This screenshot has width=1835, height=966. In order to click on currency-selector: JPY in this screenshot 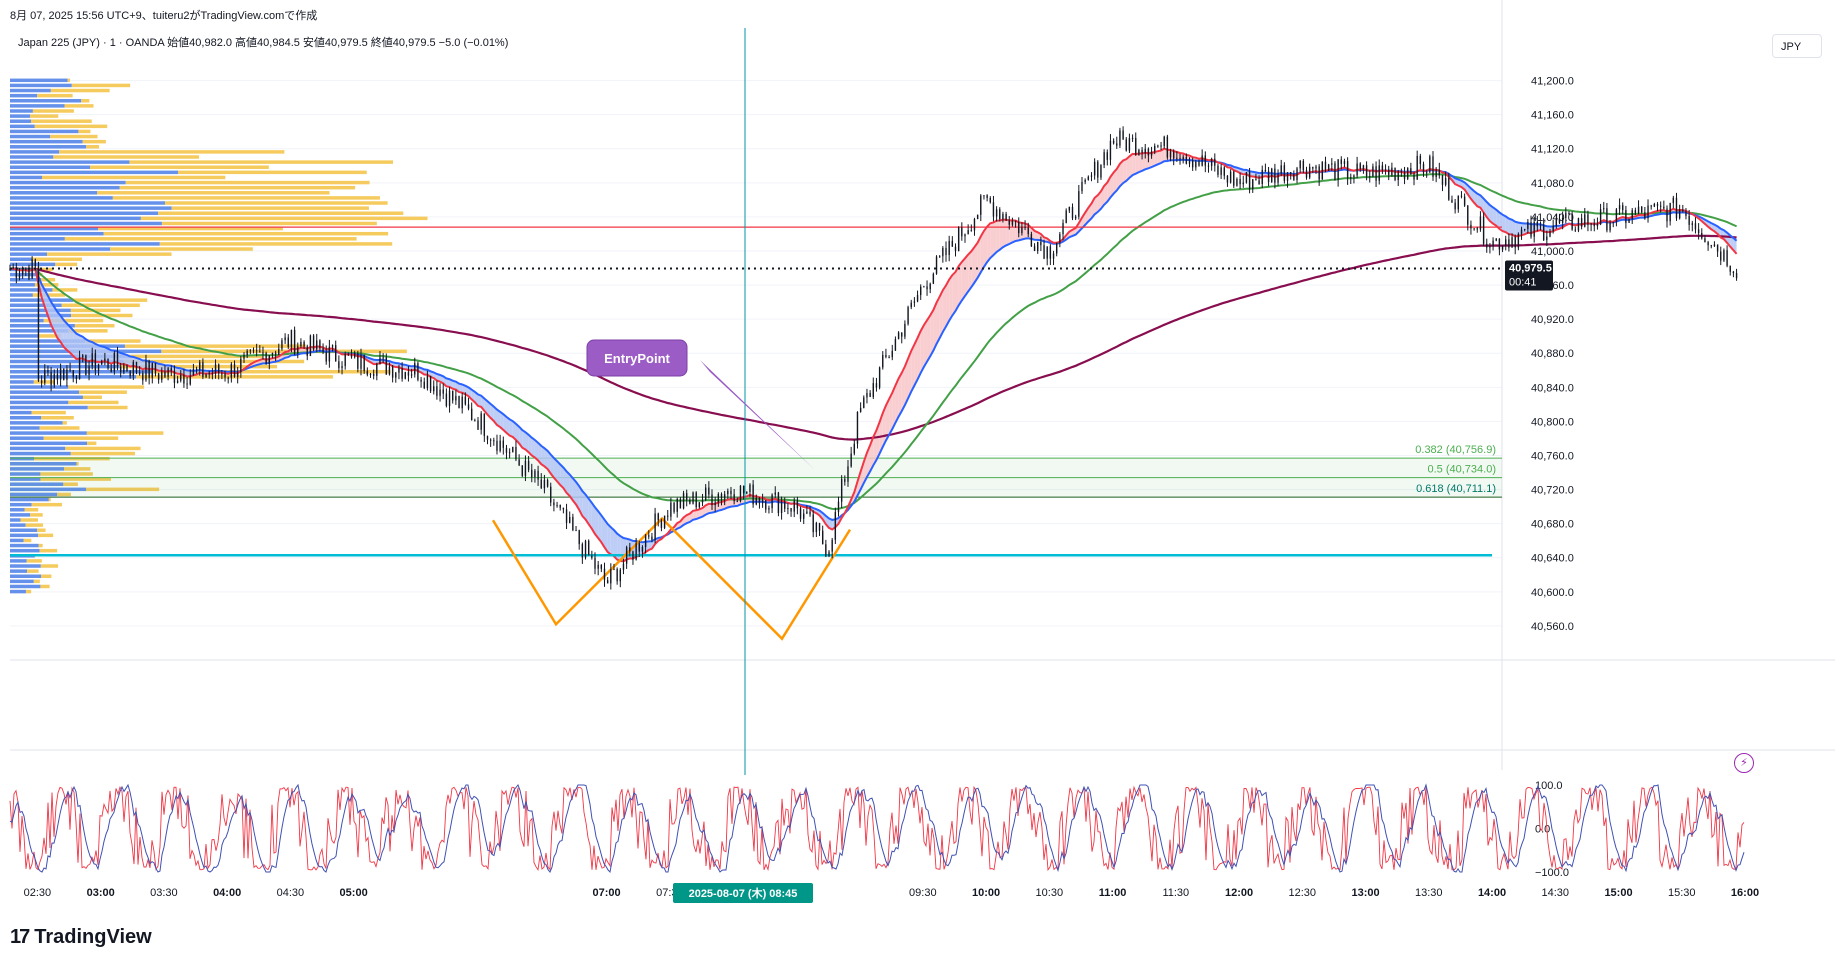, I will do `click(1797, 46)`.